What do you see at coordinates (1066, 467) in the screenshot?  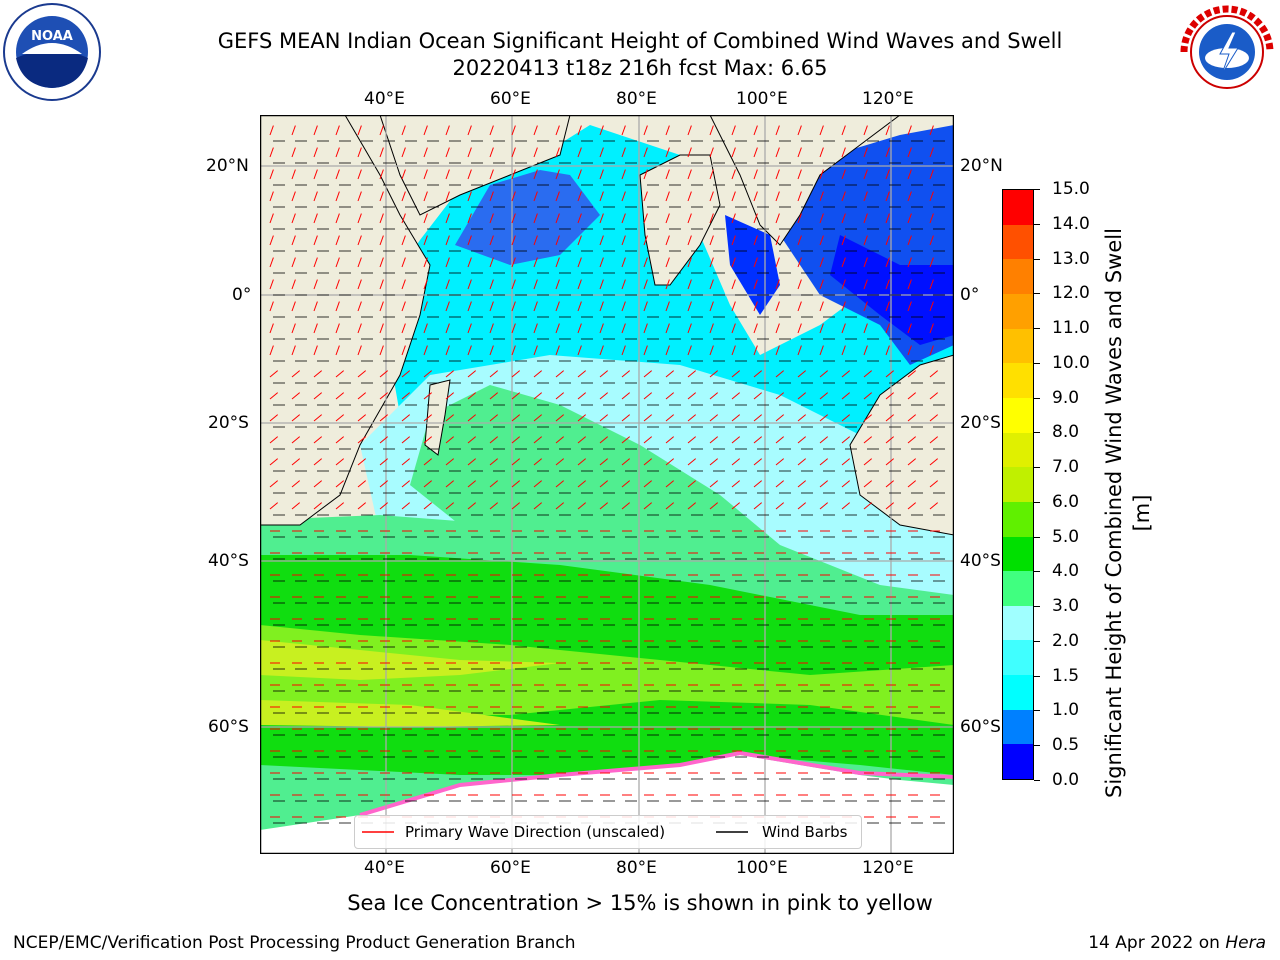 I see `colorbar-tick-label: 7.0` at bounding box center [1066, 467].